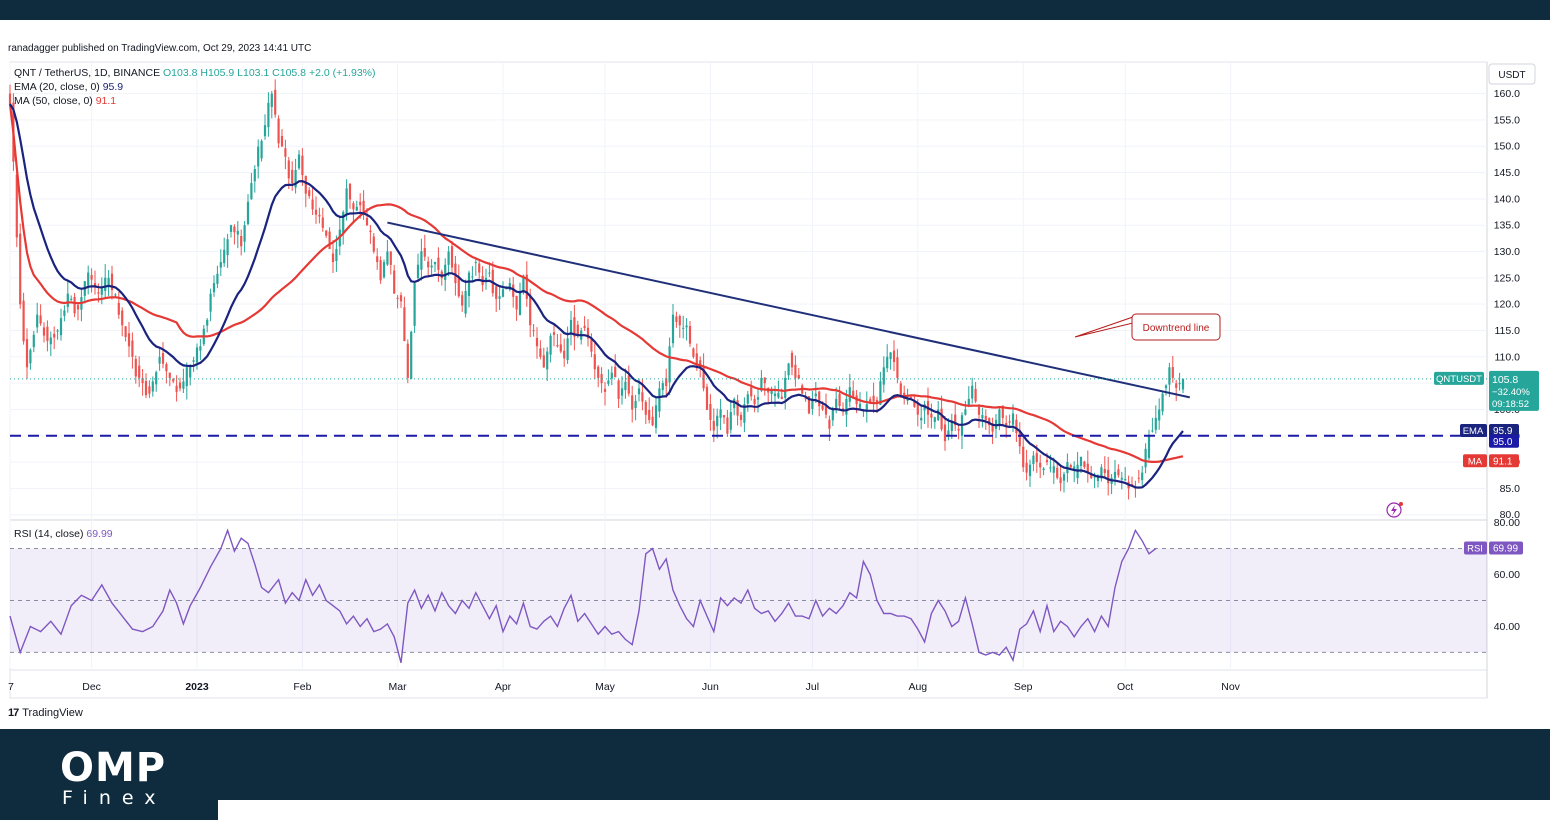  What do you see at coordinates (1512, 74) in the screenshot?
I see `currency-button` at bounding box center [1512, 74].